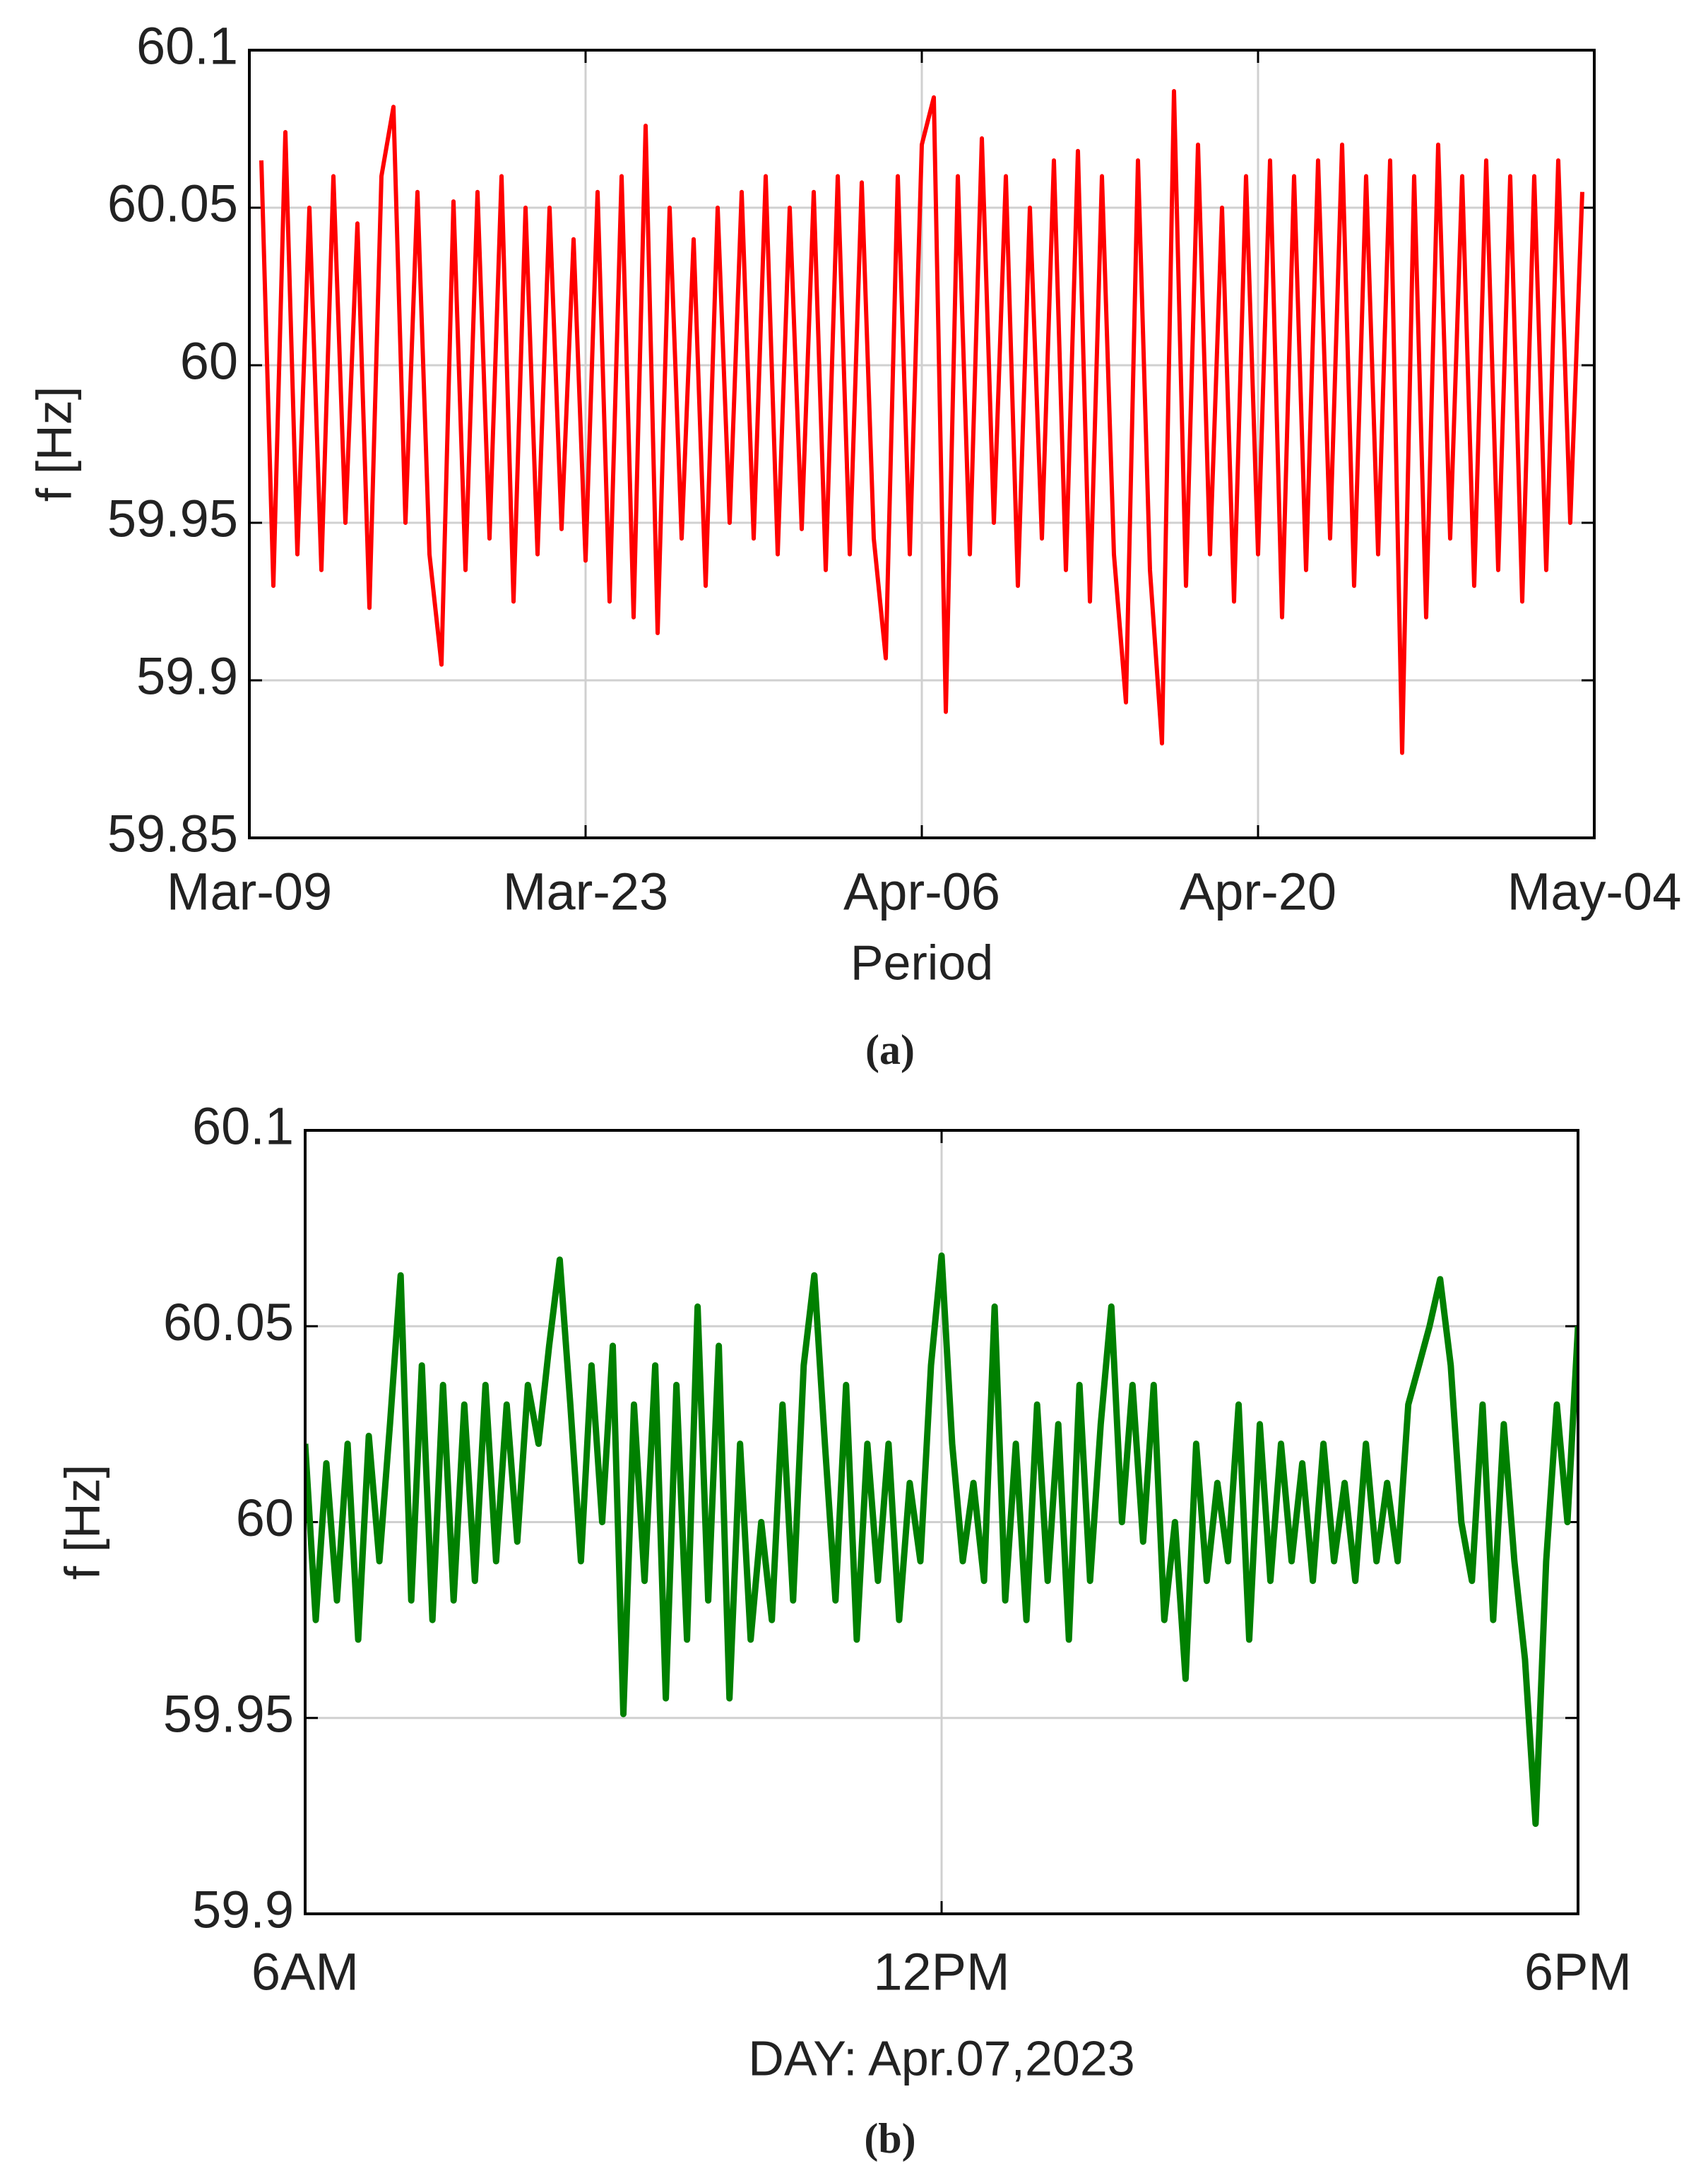 This screenshot has height=2183, width=1708. Describe the element at coordinates (921, 963) in the screenshot. I see `x-axis-label: Period` at that location.